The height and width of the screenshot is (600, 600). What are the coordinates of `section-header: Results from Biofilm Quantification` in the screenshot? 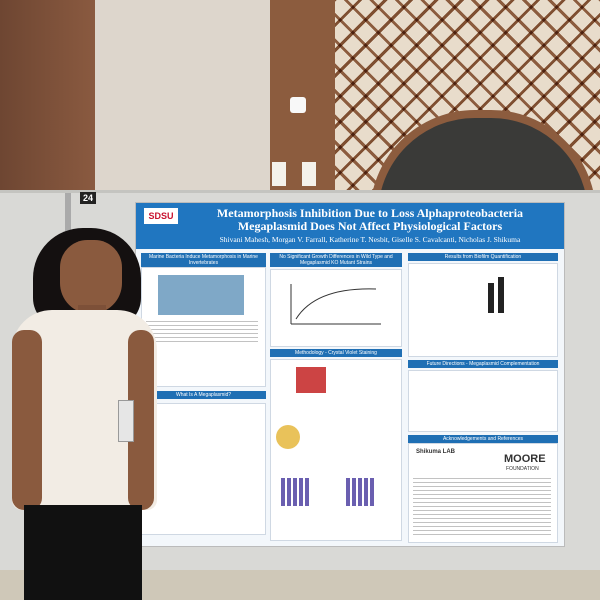 It's located at (483, 257).